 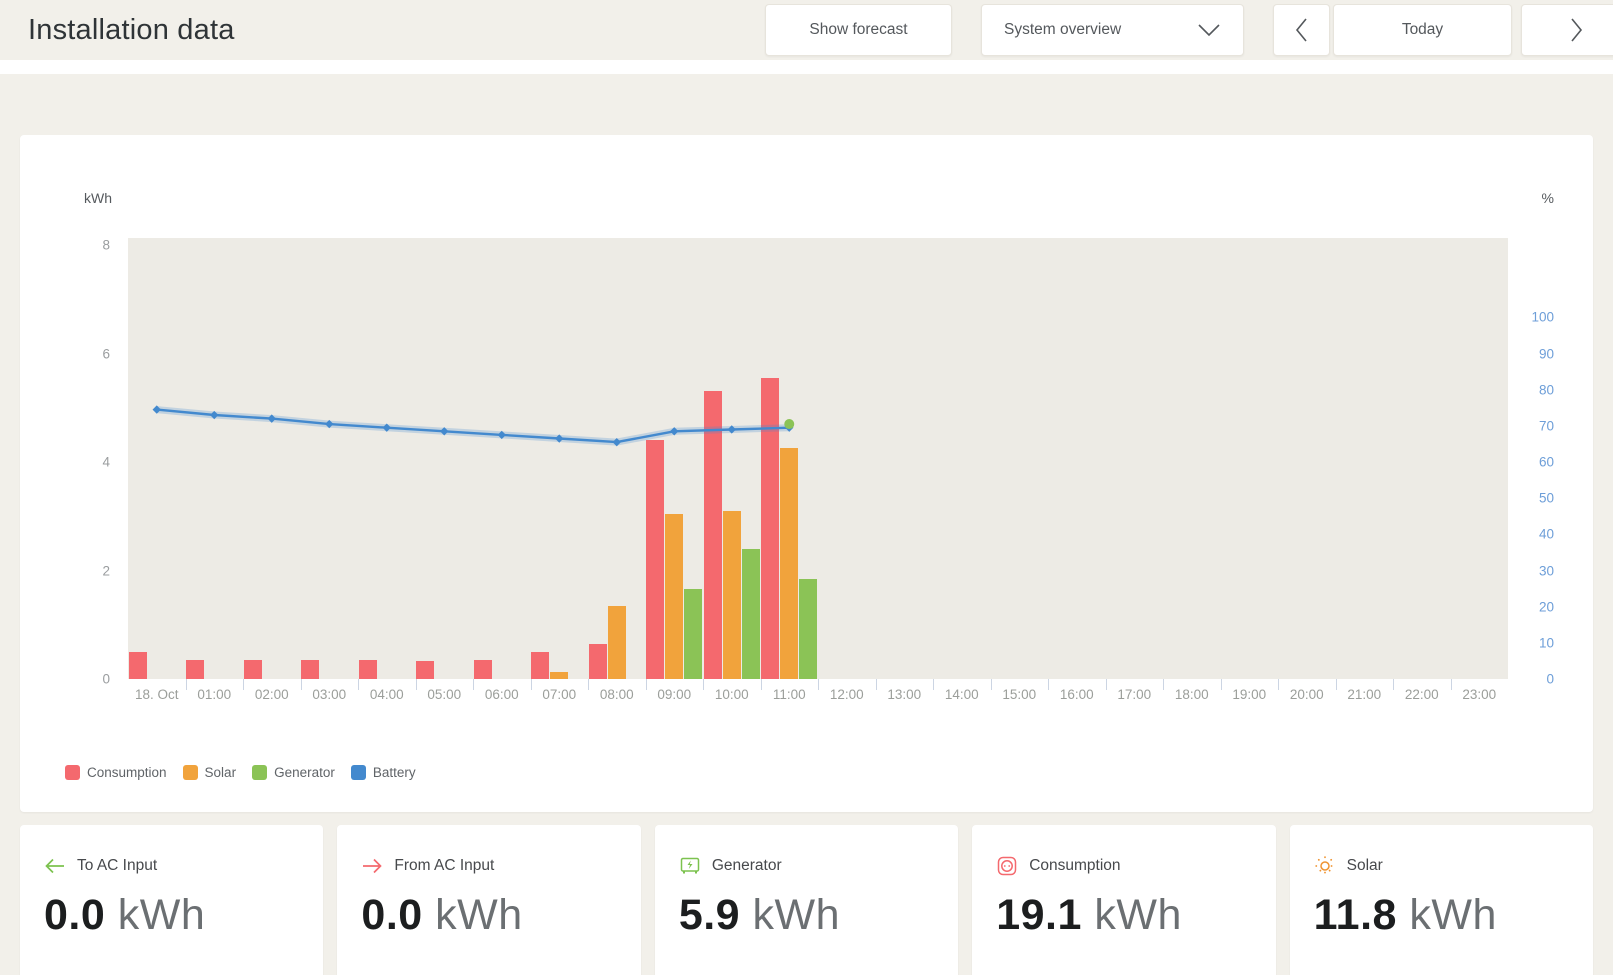 I want to click on system-overview-label: System overview, so click(x=1063, y=29).